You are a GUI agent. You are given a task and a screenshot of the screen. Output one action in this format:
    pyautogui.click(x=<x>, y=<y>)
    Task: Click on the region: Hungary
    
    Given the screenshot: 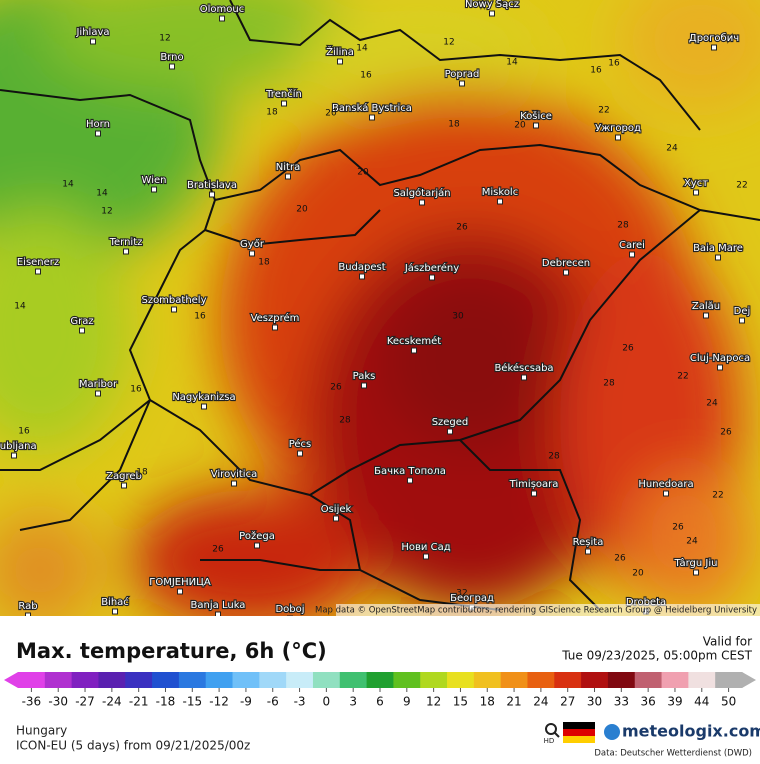 What is the action you would take?
    pyautogui.click(x=41, y=731)
    